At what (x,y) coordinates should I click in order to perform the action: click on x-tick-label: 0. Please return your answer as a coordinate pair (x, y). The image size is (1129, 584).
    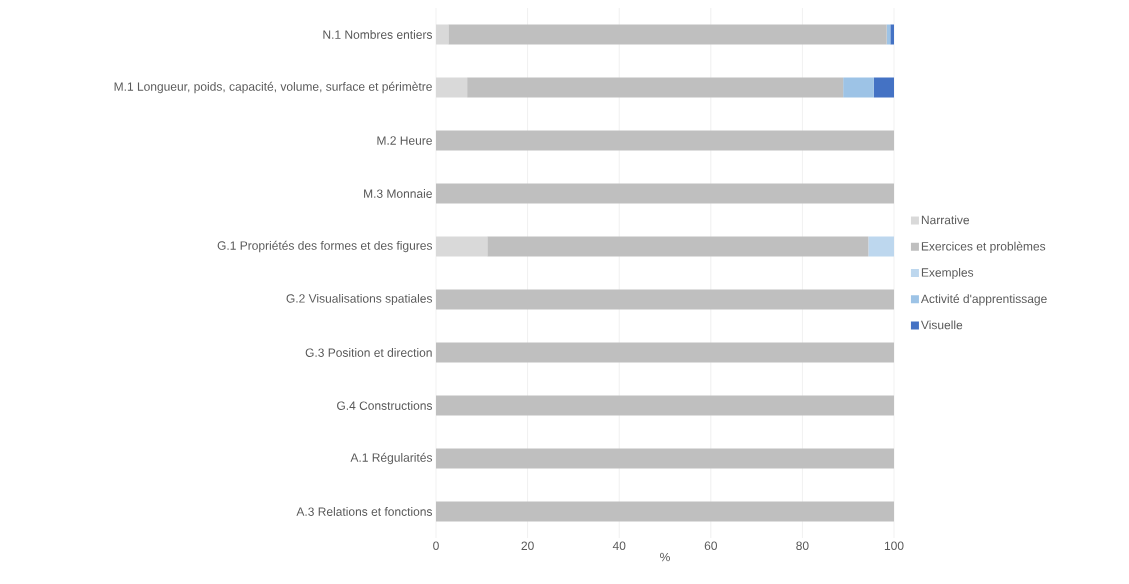
    Looking at the image, I should click on (436, 546).